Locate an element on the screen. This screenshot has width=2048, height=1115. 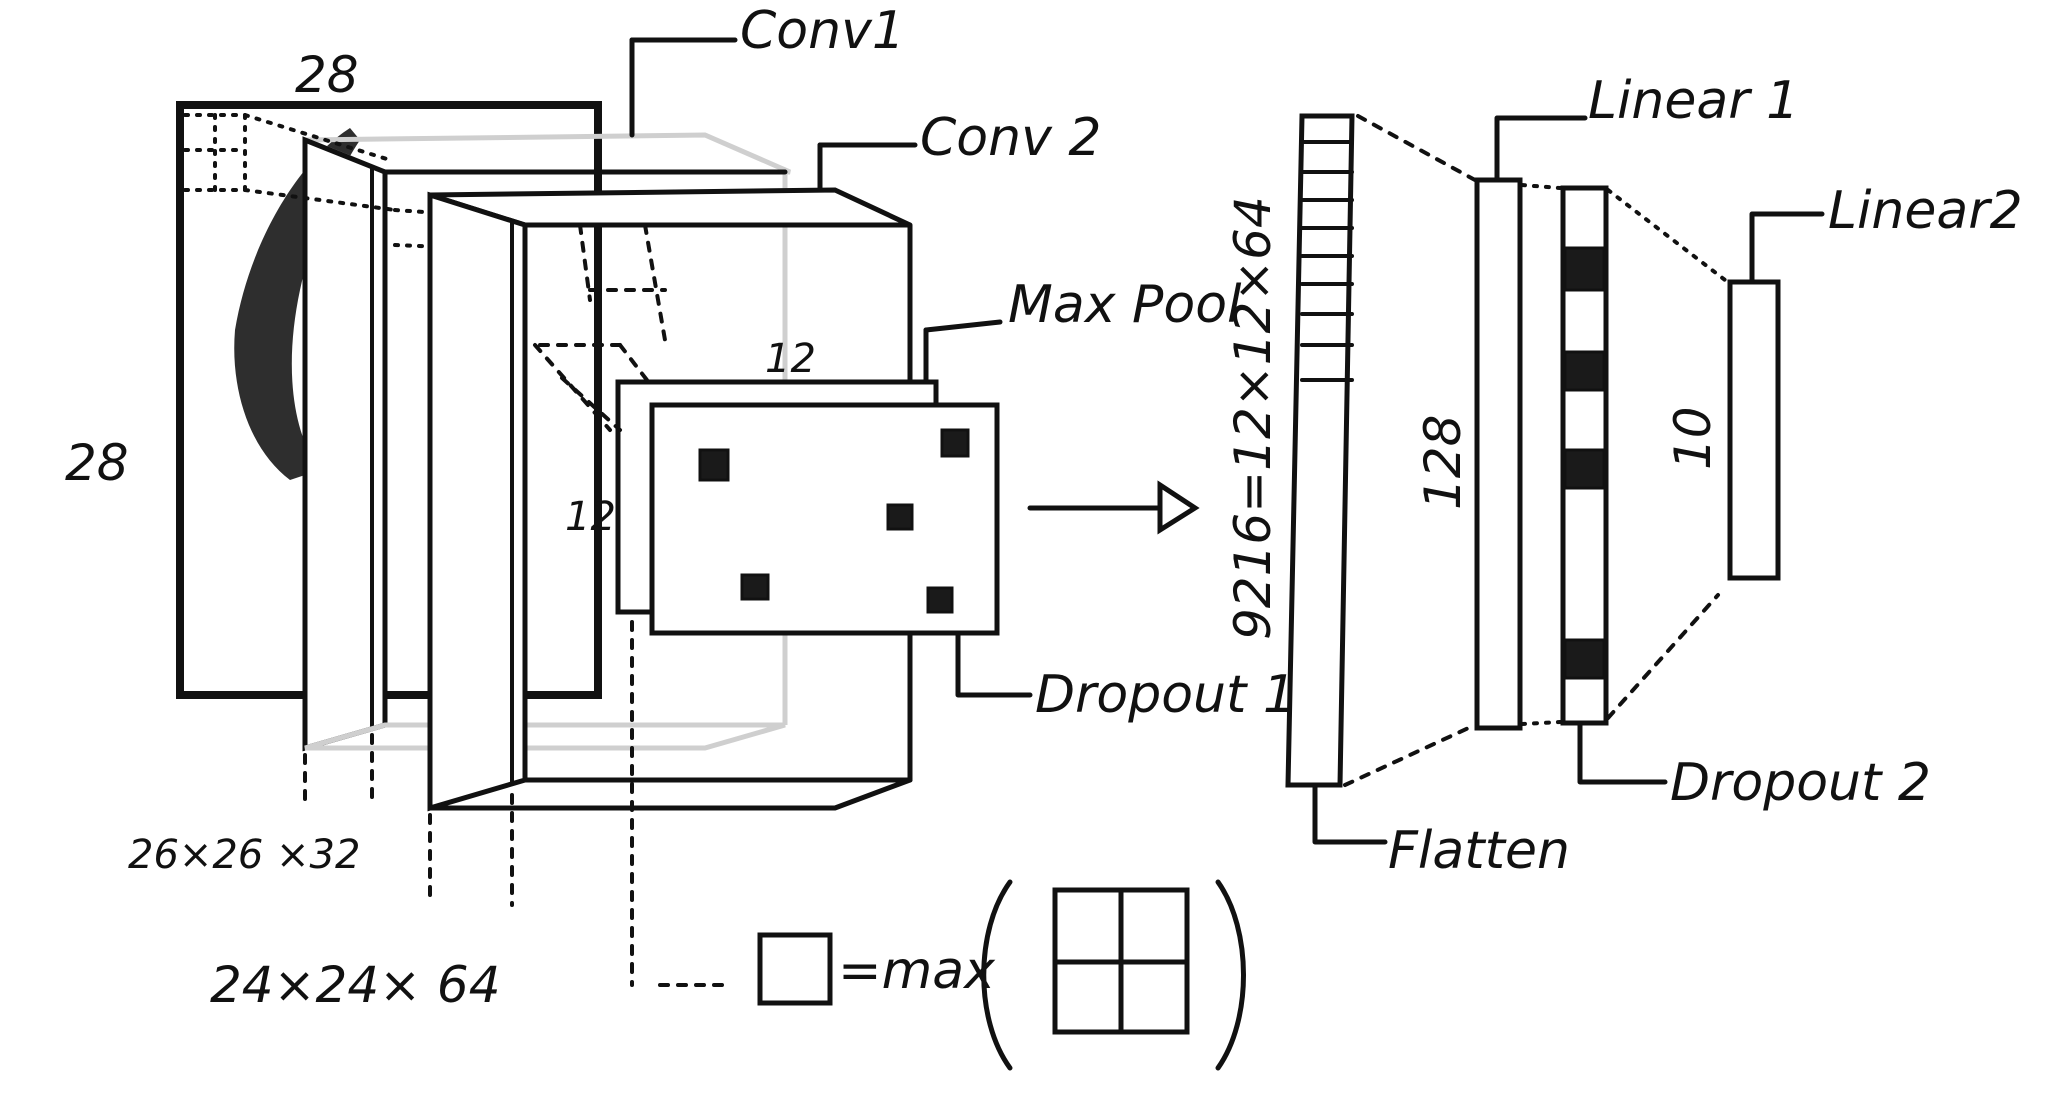
maxpool-leader-h is located at coordinates (963, 326).